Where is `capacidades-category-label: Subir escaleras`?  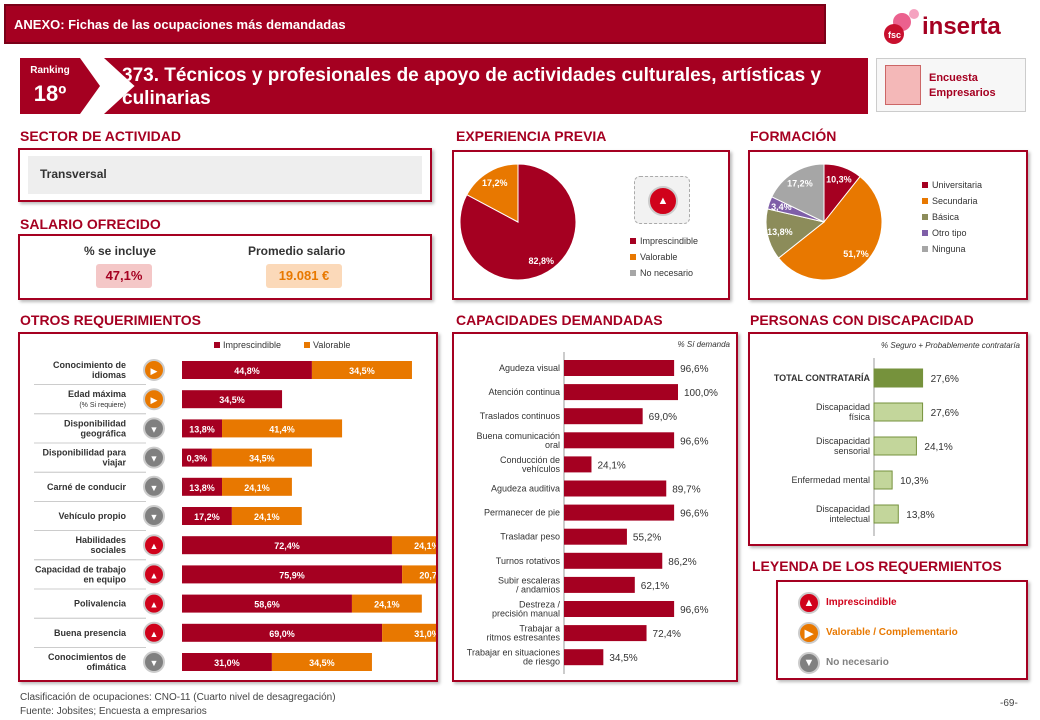
capacidades-category-label: Subir escaleras is located at coordinates (529, 580).